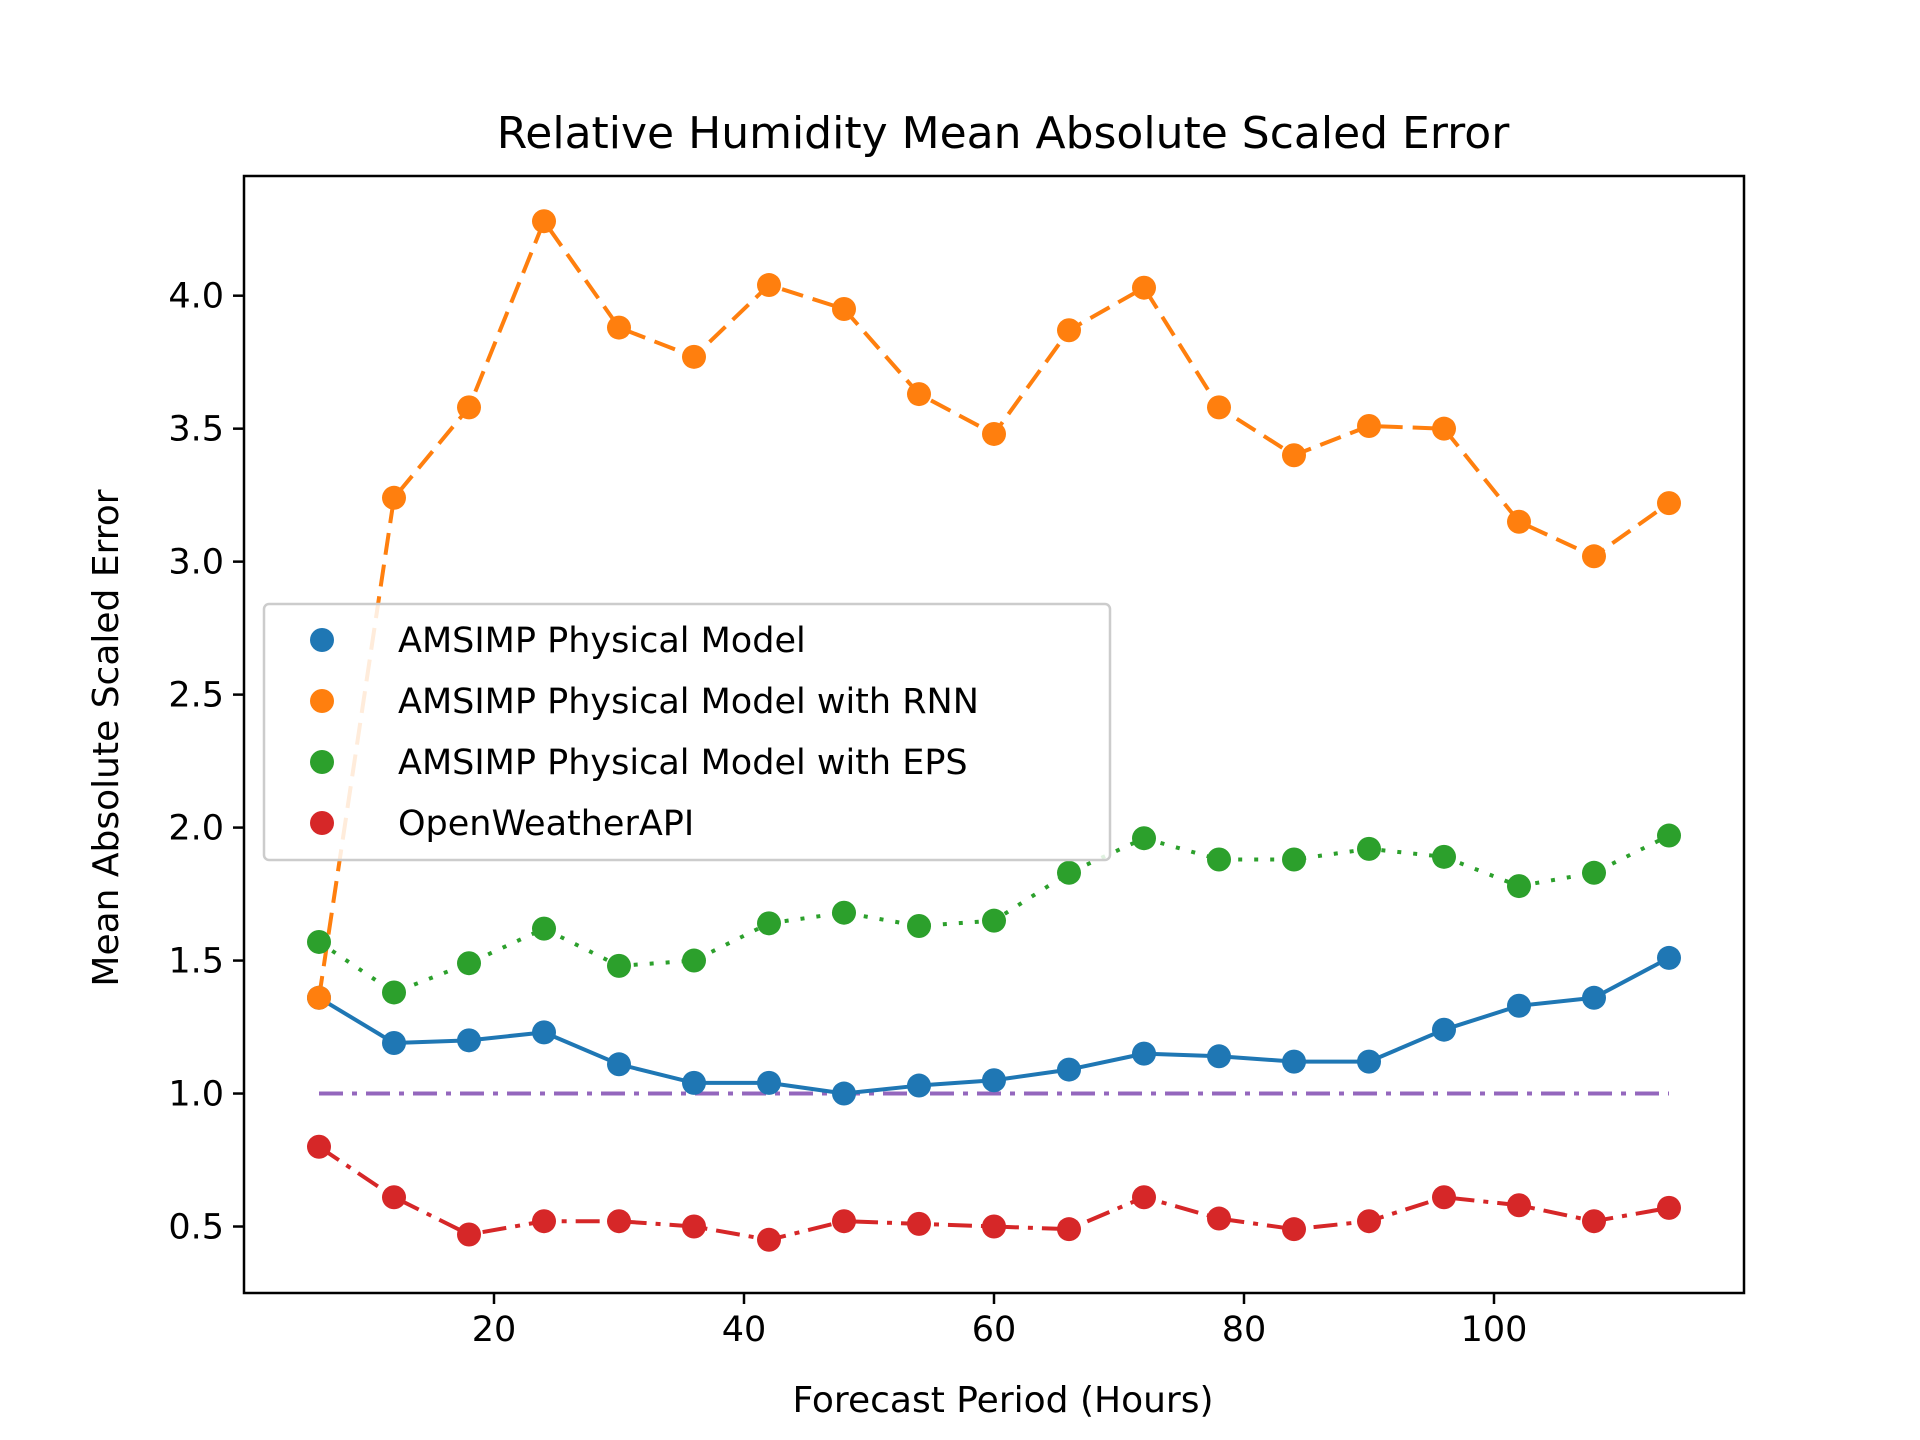 The height and width of the screenshot is (1440, 1920). I want to click on y-tick-label-3: 2.0, so click(196, 829).